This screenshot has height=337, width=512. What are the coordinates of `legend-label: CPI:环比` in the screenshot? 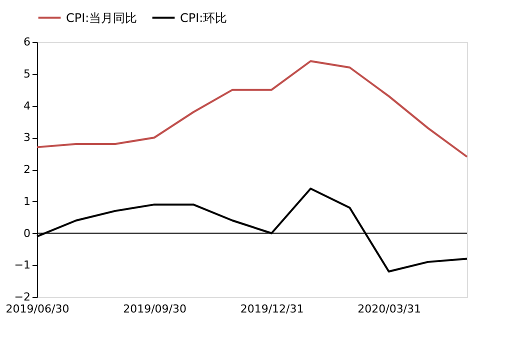 It's located at (204, 17).